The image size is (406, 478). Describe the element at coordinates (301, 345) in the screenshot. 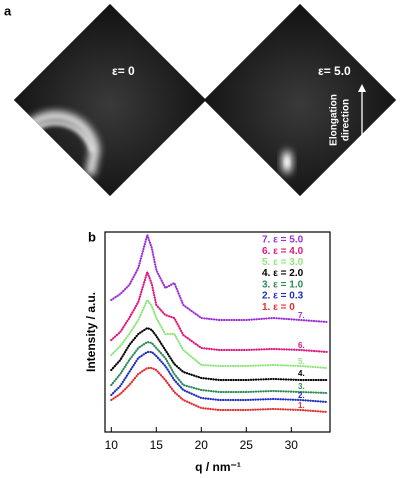

I see `curve-label: 6.` at that location.